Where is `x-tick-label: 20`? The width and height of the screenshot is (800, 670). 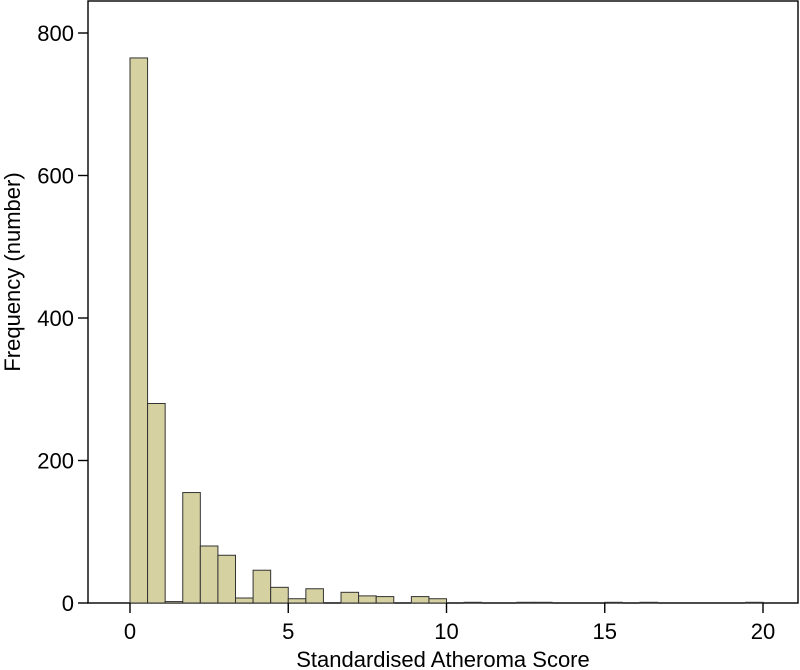
x-tick-label: 20 is located at coordinates (763, 631).